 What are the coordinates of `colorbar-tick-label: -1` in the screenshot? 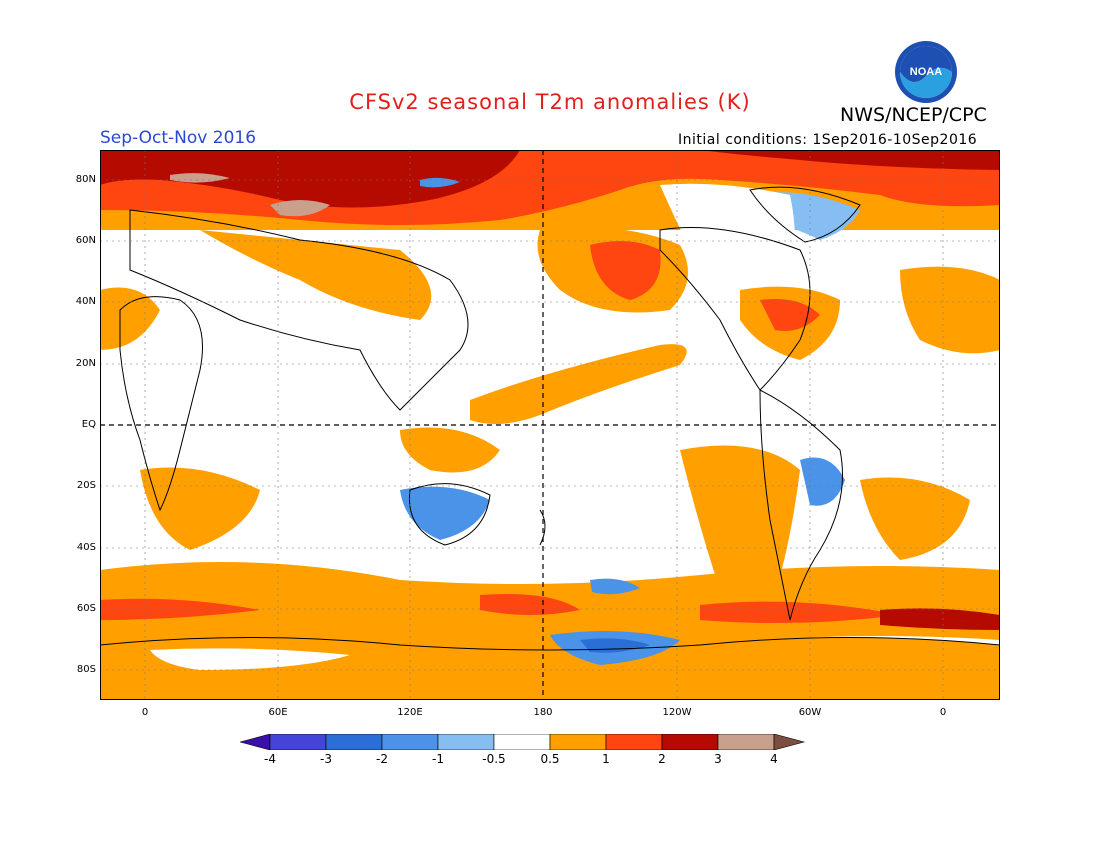 It's located at (438, 759).